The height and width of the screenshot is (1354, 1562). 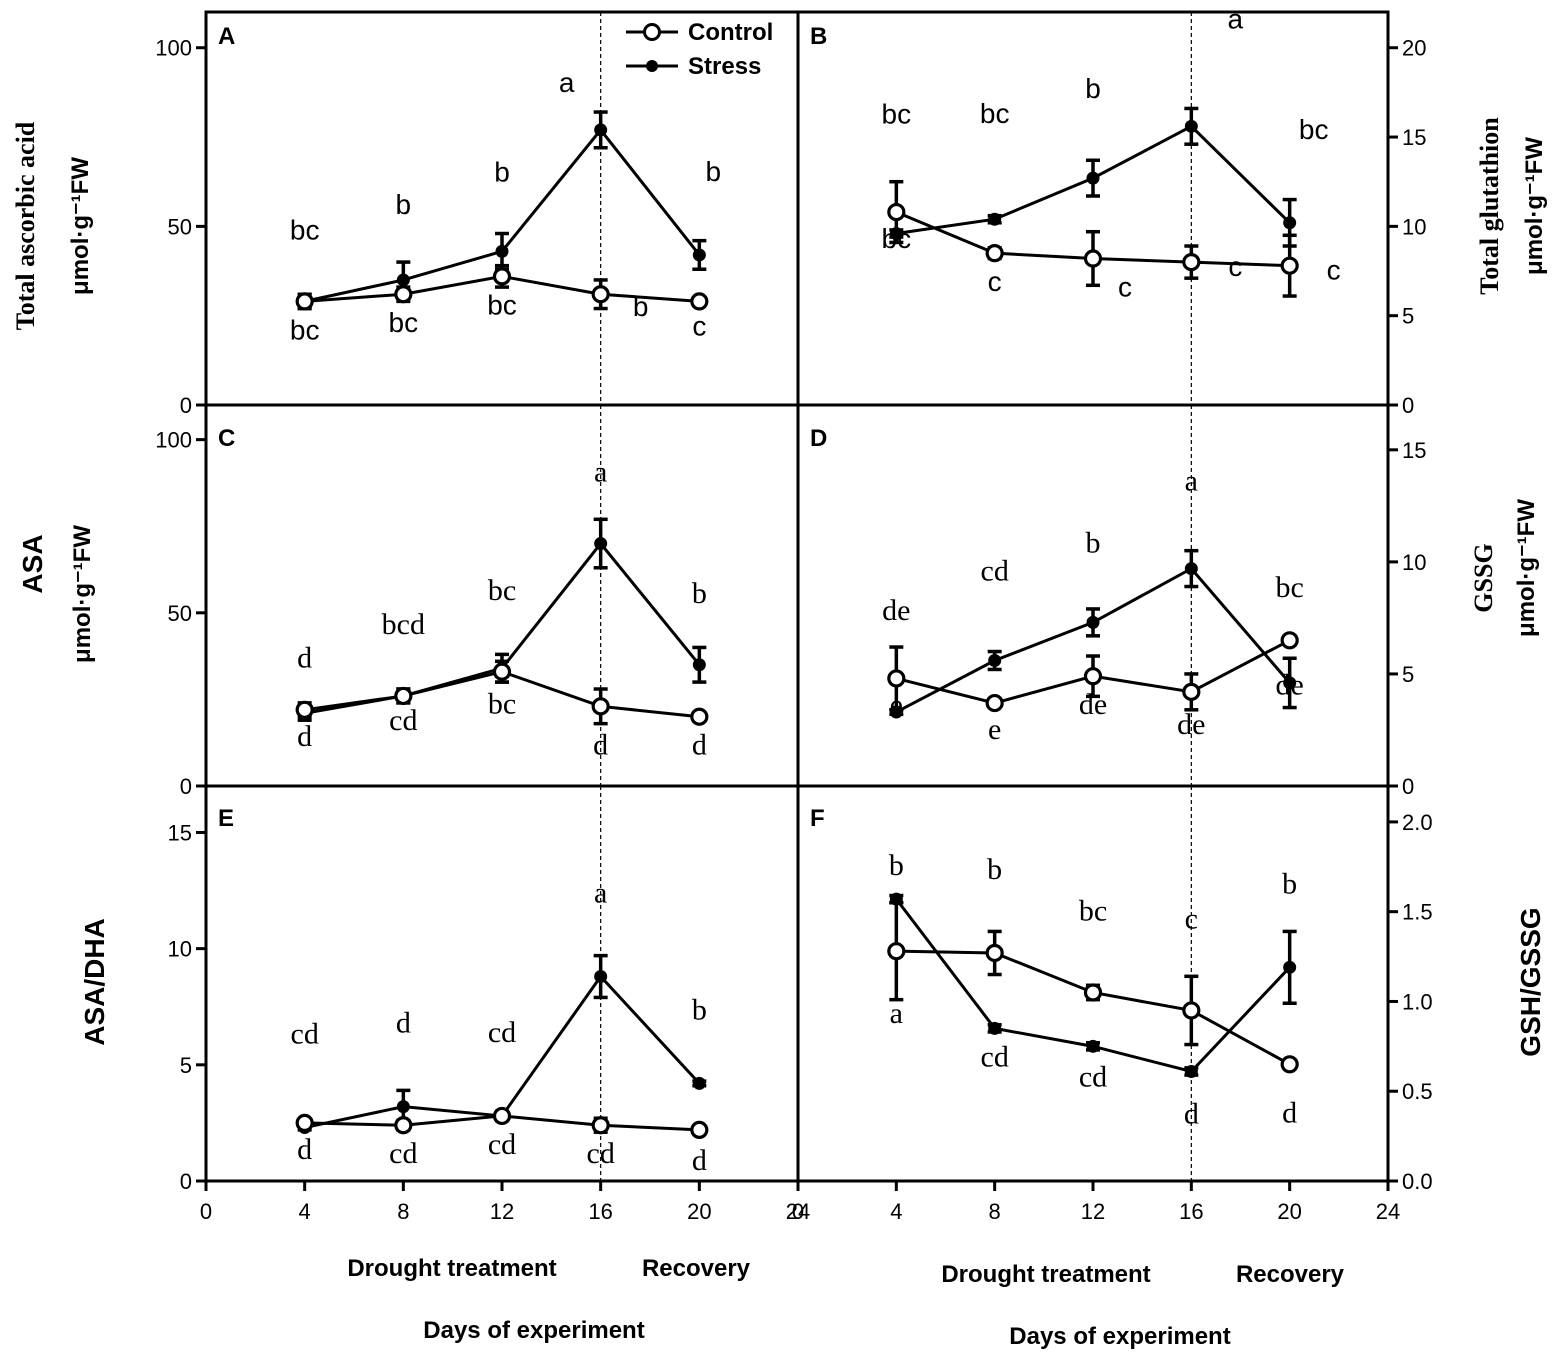 What do you see at coordinates (1125, 287) in the screenshot?
I see `panel-b-control-letter-2: c` at bounding box center [1125, 287].